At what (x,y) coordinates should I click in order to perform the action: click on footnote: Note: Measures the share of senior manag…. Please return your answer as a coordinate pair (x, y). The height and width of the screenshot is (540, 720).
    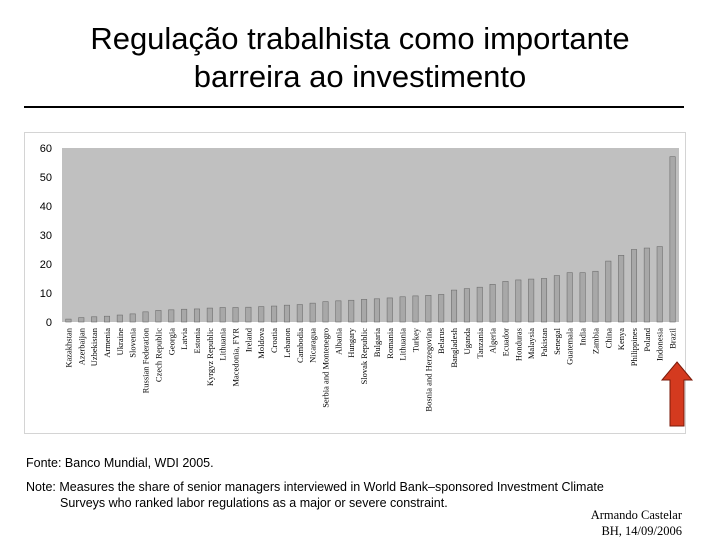
    Looking at the image, I should click on (356, 495).